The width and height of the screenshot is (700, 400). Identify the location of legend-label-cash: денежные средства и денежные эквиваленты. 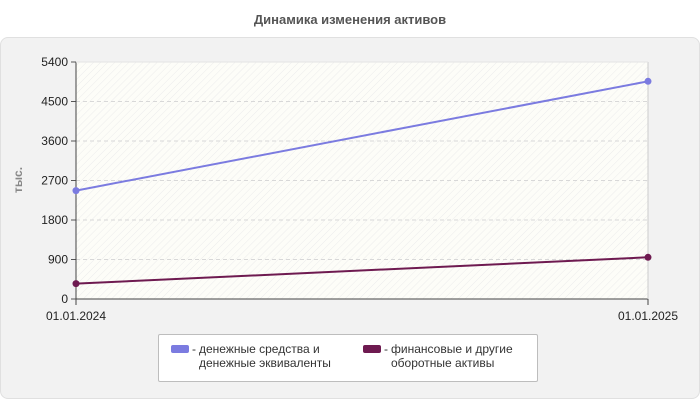
(265, 356).